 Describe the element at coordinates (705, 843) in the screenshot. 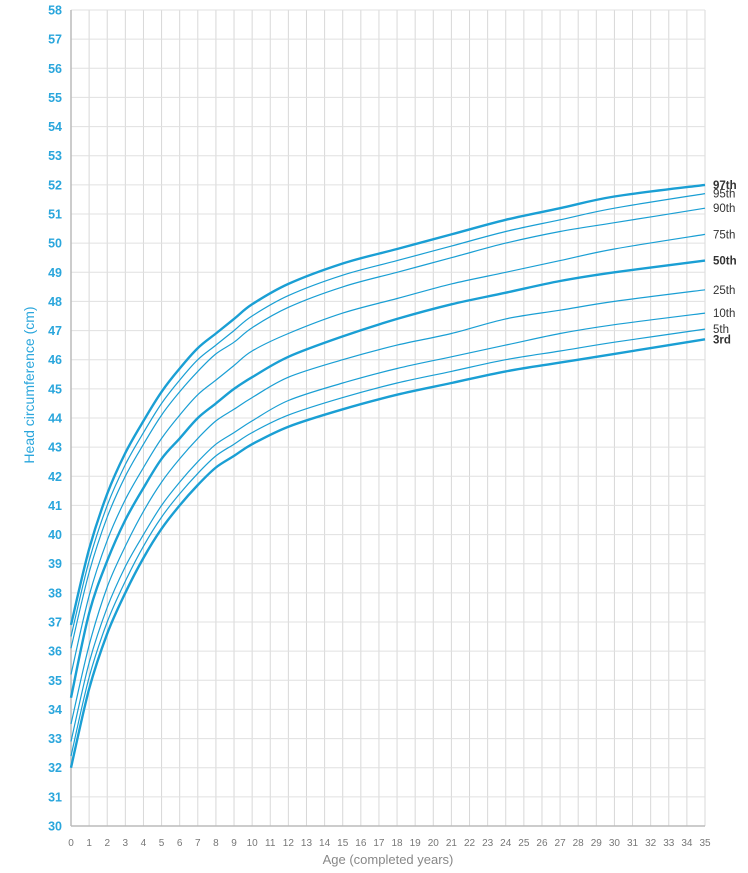

I see `x-tick-label: 35` at that location.